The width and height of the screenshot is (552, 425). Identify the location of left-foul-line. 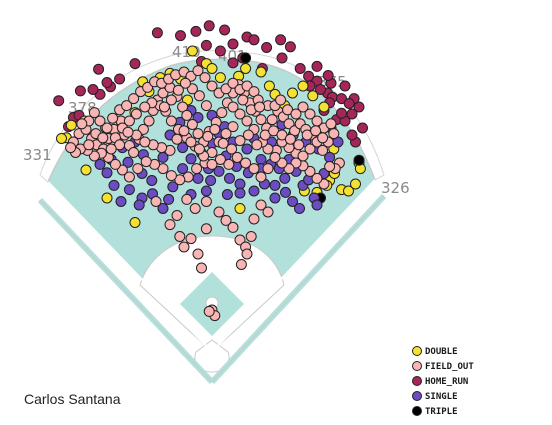
(130, 267).